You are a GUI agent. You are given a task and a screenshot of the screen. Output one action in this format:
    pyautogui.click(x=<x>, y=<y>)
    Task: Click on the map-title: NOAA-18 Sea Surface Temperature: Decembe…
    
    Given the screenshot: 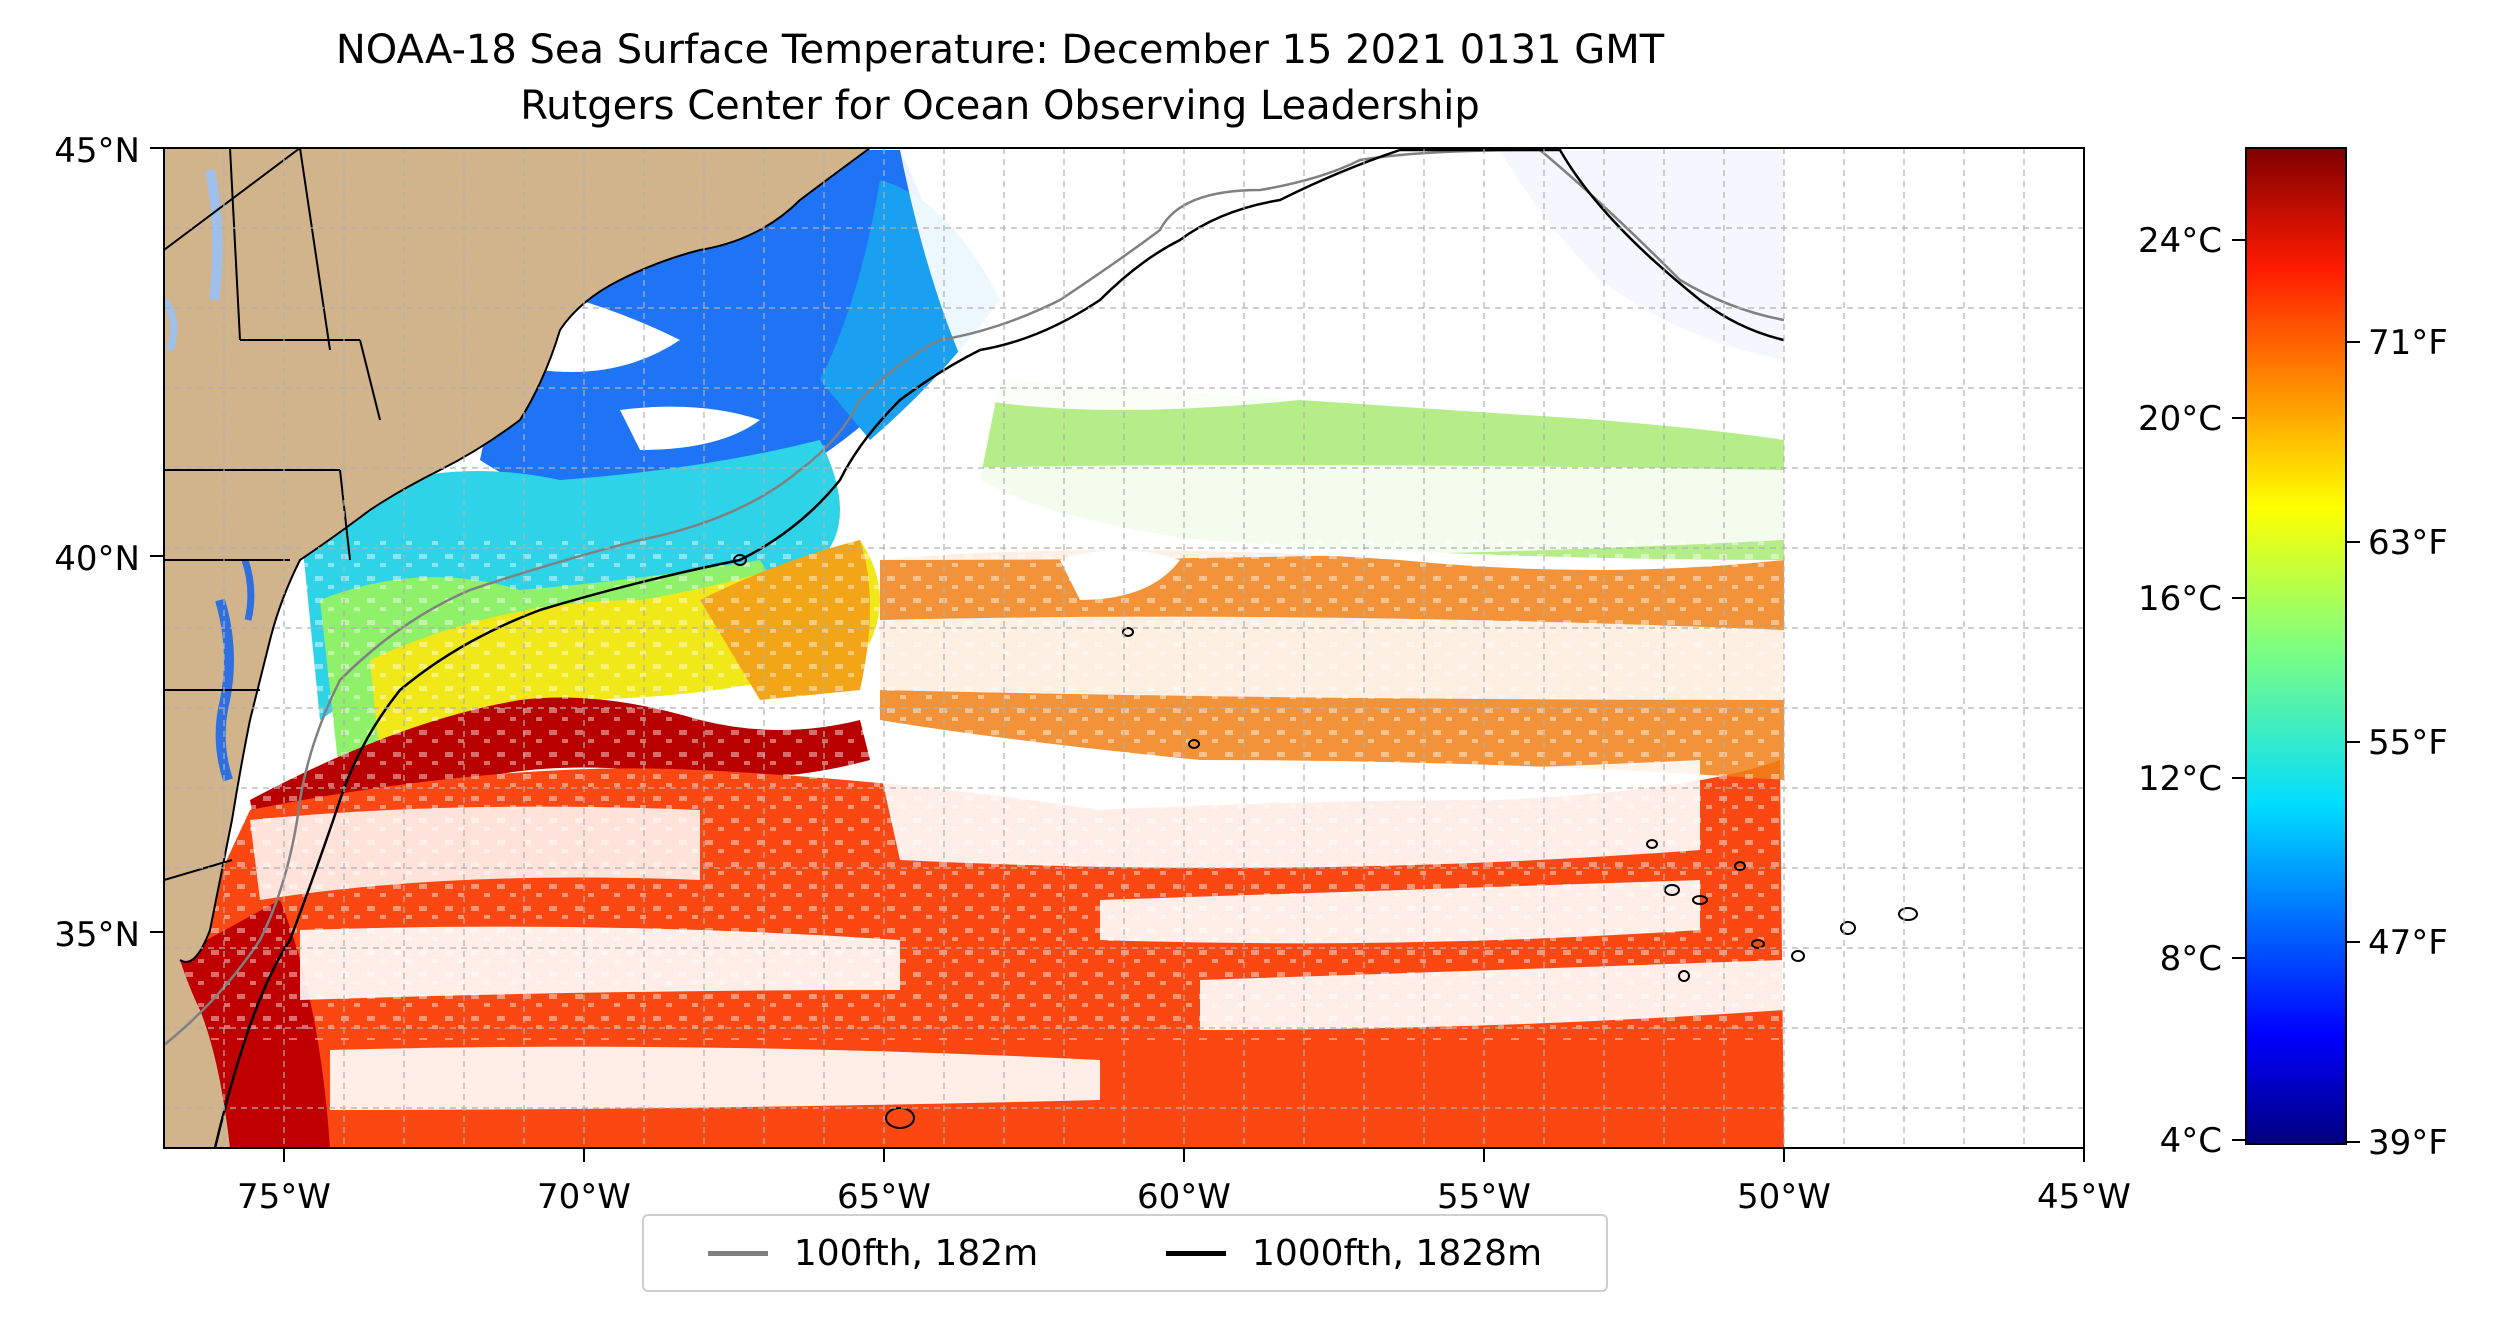 What is the action you would take?
    pyautogui.click(x=1000, y=50)
    